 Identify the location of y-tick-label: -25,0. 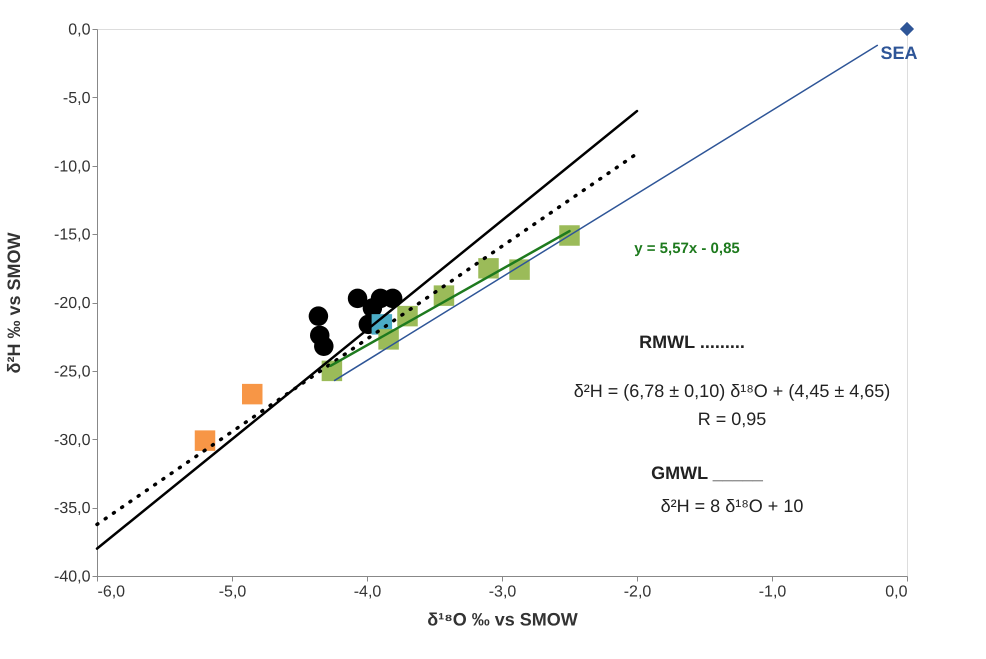
(72, 371).